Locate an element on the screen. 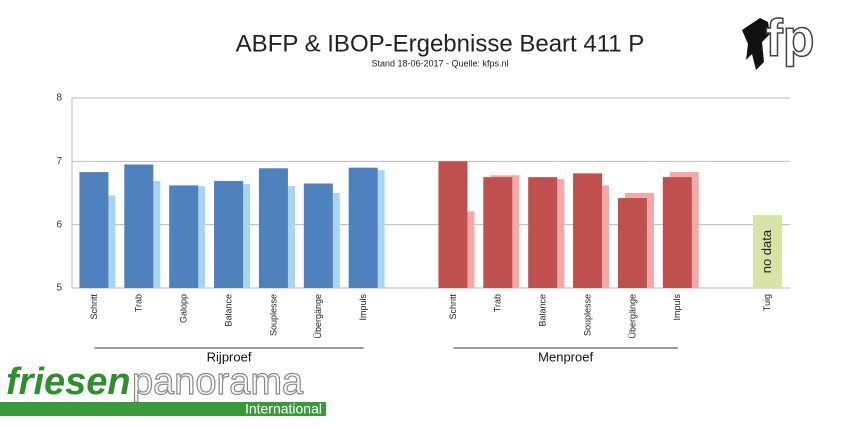 Image resolution: width=848 pixels, height=429 pixels. logo-word: International is located at coordinates (283, 409).